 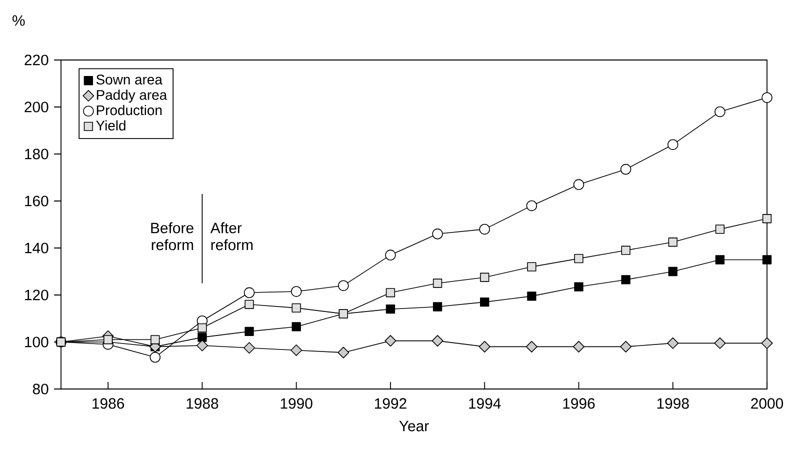 I want to click on x-axis-title: Year, so click(x=414, y=426).